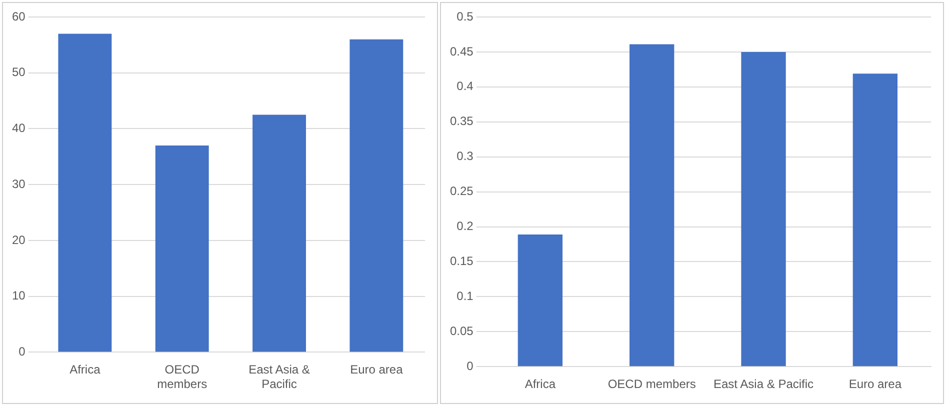  I want to click on y-tick-label: 0.45, so click(462, 51).